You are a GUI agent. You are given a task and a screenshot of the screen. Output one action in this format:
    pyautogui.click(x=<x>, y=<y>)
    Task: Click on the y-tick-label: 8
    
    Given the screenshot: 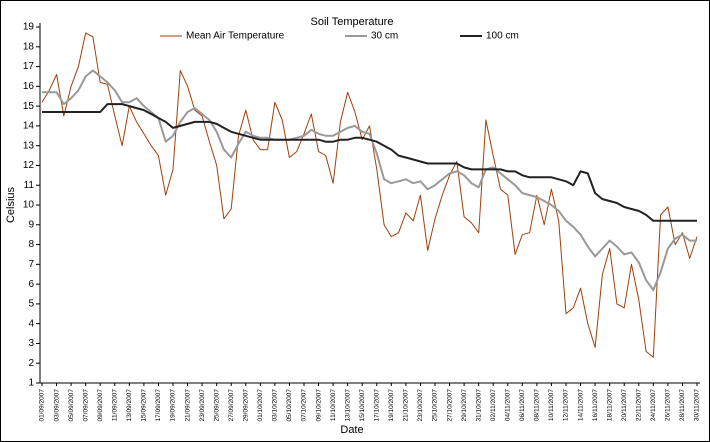 What is the action you would take?
    pyautogui.click(x=31, y=244)
    